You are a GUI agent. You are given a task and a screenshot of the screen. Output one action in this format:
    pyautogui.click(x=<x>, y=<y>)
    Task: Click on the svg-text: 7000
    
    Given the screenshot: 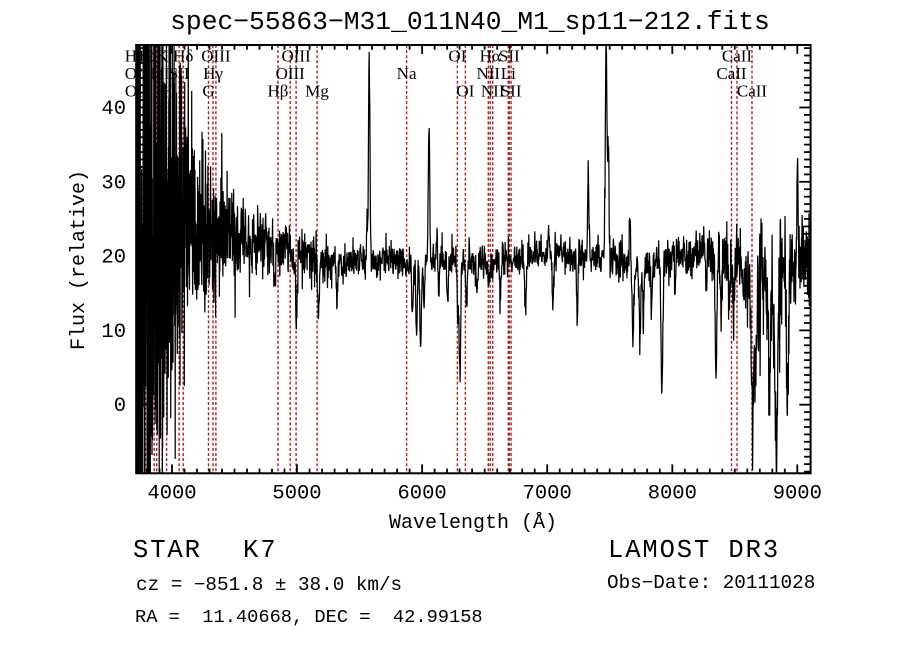 What is the action you would take?
    pyautogui.click(x=547, y=494)
    